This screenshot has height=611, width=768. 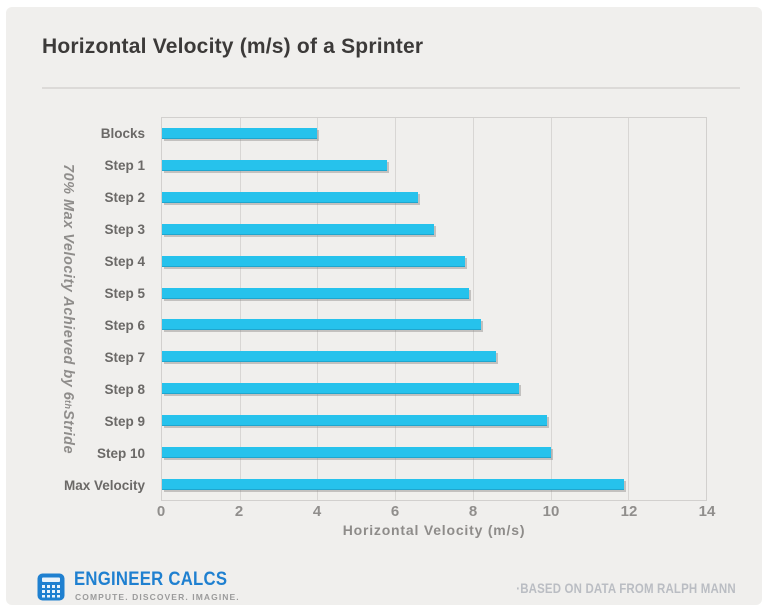 I want to click on category-label: Step 1, so click(x=124, y=165).